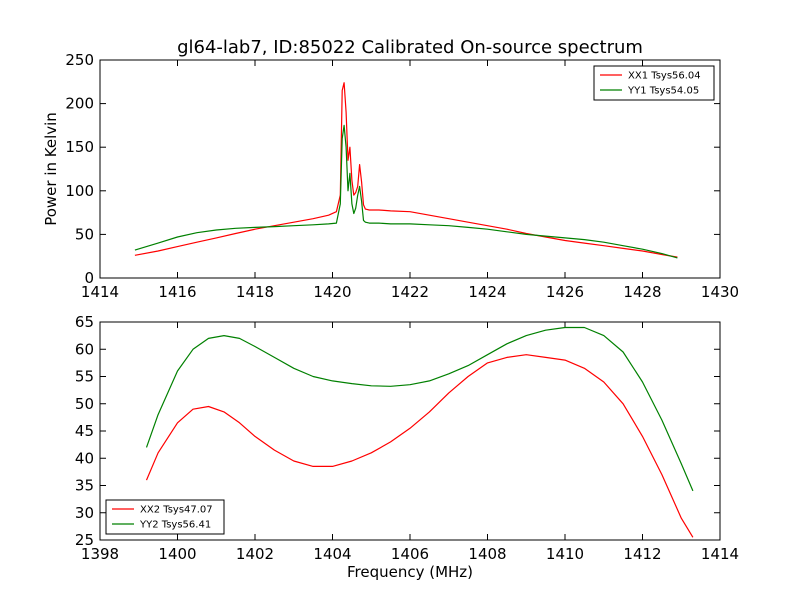 This screenshot has height=600, width=800. What do you see at coordinates (84, 513) in the screenshot?
I see `bottom-y-tick-label-1: 30` at bounding box center [84, 513].